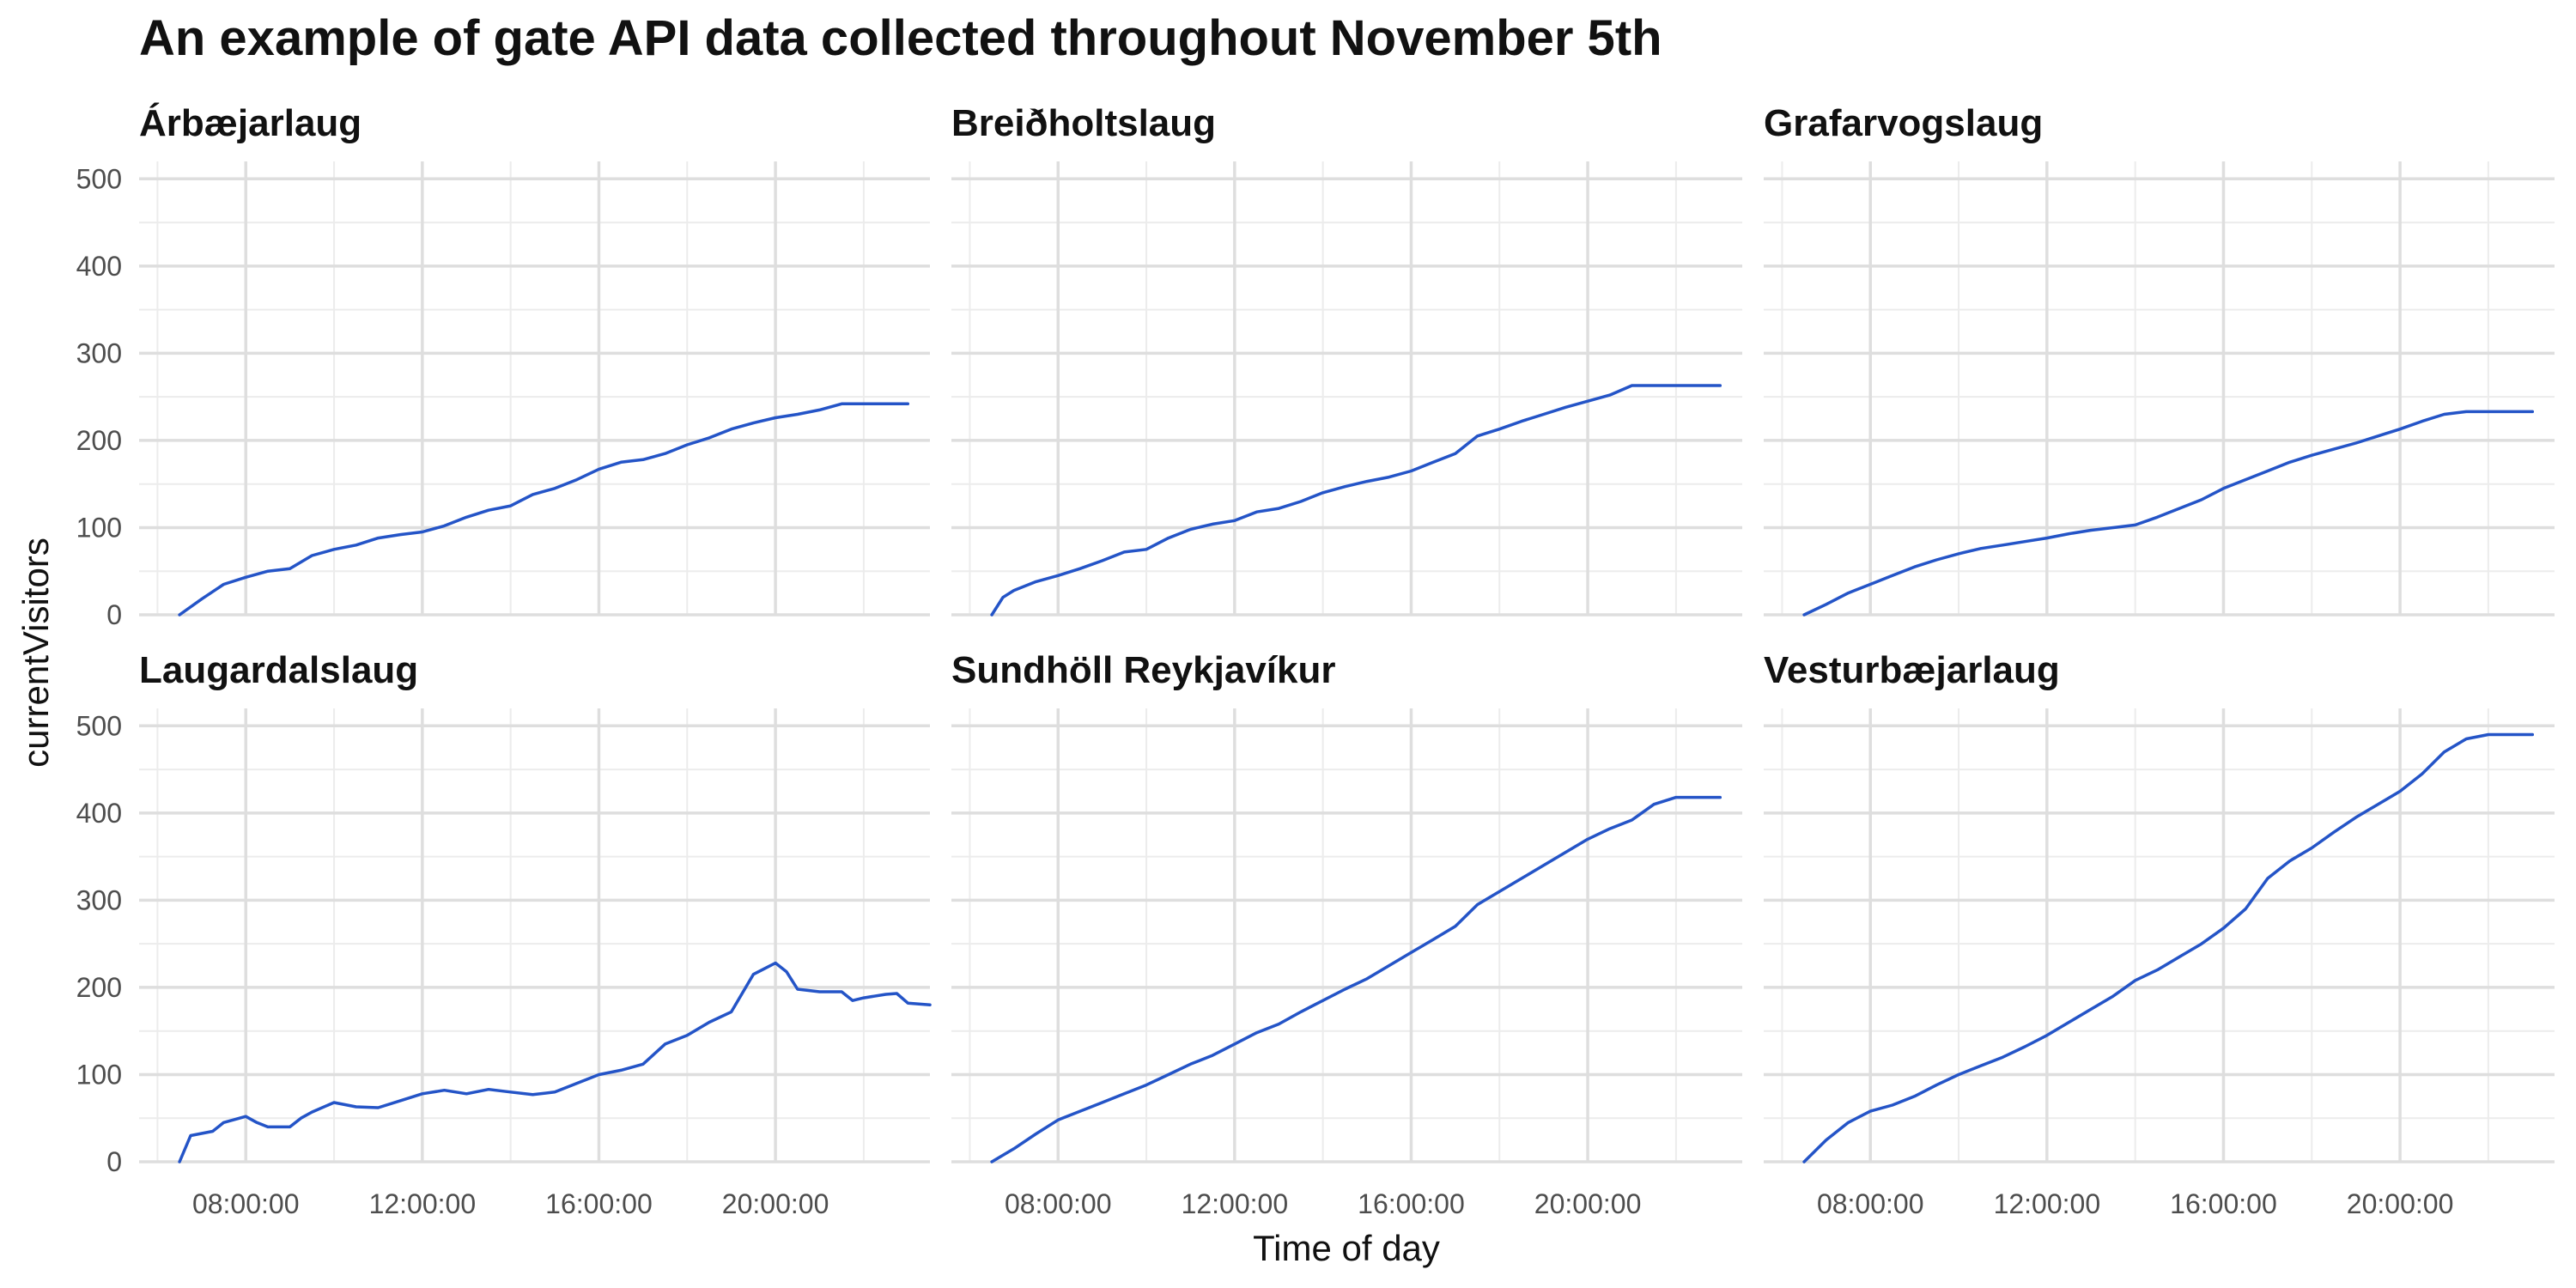 The width and height of the screenshot is (2576, 1288). Describe the element at coordinates (1903, 123) in the screenshot. I see `facet-title-grafarvogslaug: Grafarvogslaug` at that location.